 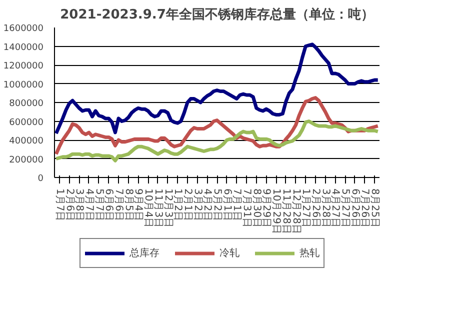 I want to click on x-tick-label: 12月3日, so click(x=168, y=208).